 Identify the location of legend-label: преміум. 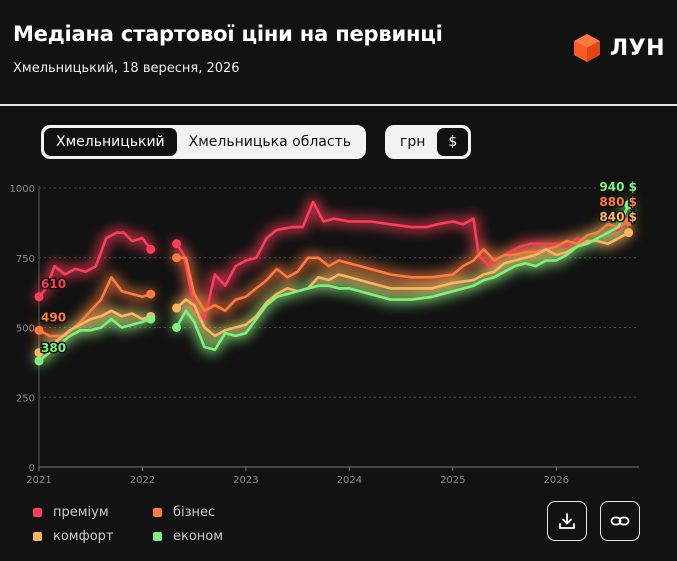
(81, 512).